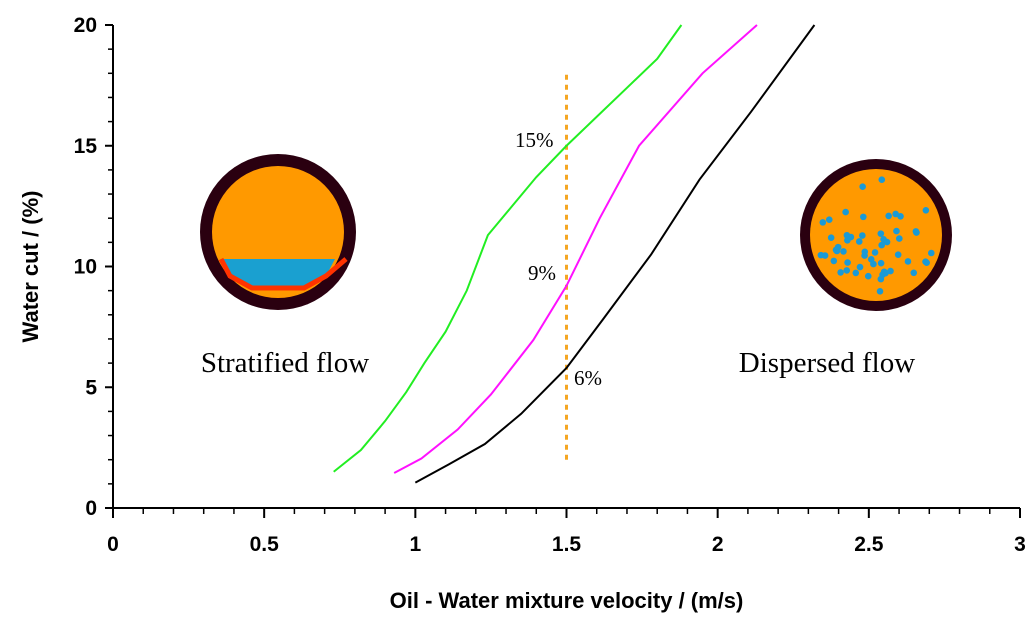 The image size is (1029, 617). What do you see at coordinates (265, 544) in the screenshot?
I see `x-tick-label: 0.5` at bounding box center [265, 544].